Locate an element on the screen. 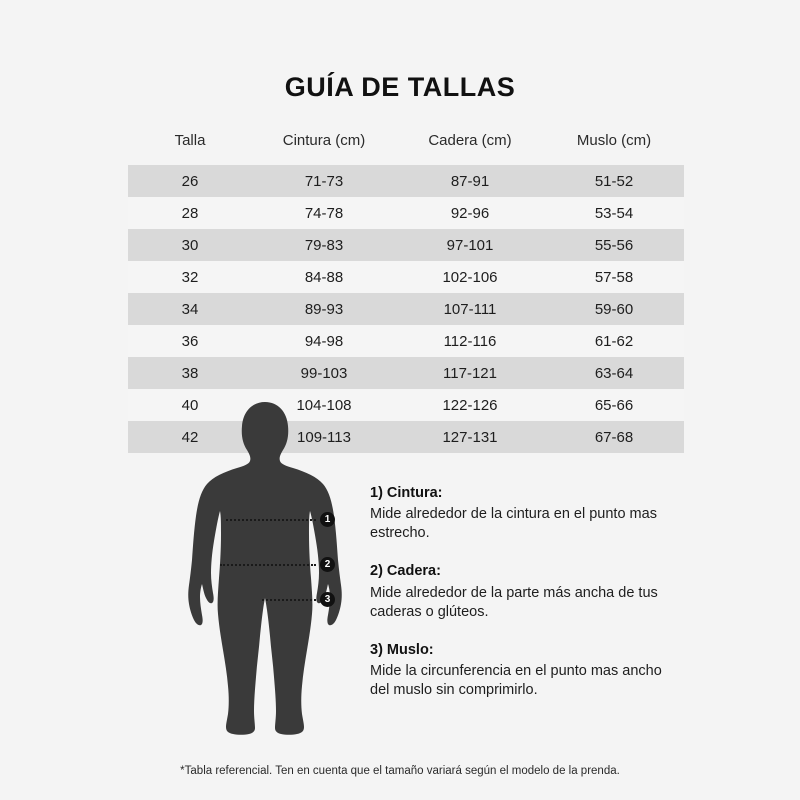  page-title: GUÍA DE TALLAS is located at coordinates (400, 87).